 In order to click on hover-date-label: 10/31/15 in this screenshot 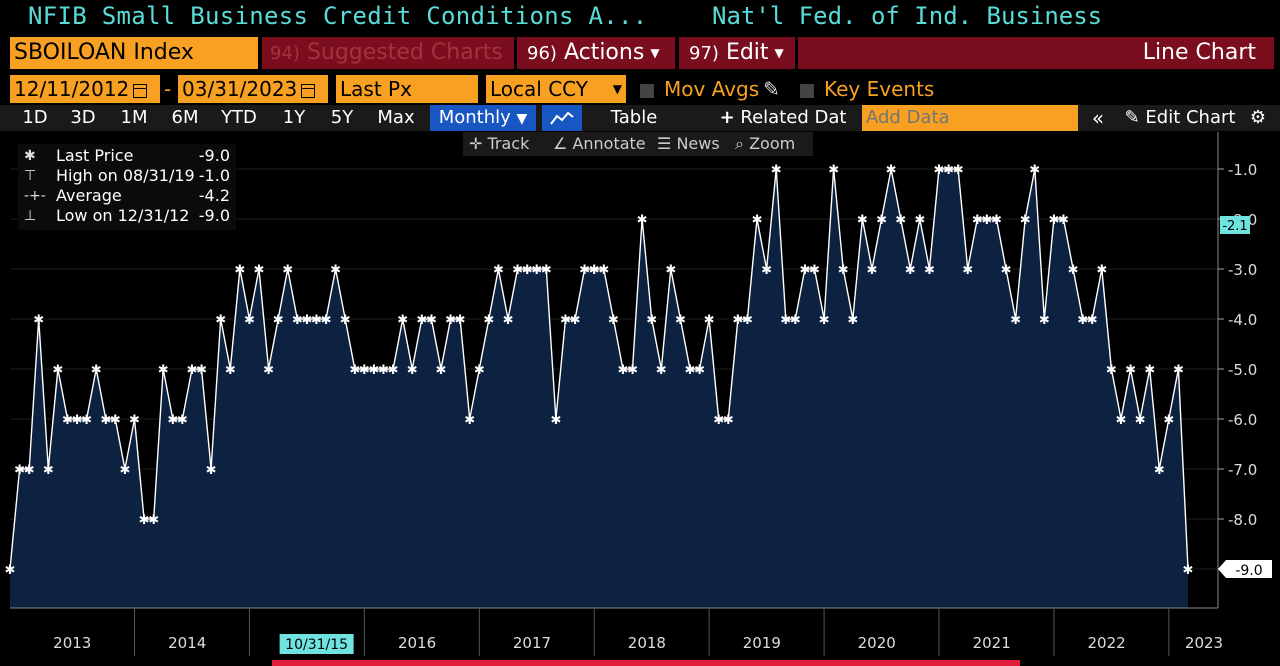, I will do `click(316, 645)`.